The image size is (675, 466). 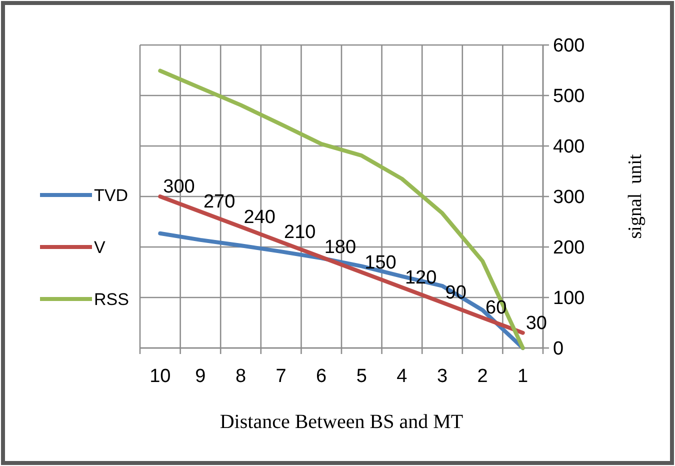 I want to click on x-tick-label: 5, so click(x=361, y=376).